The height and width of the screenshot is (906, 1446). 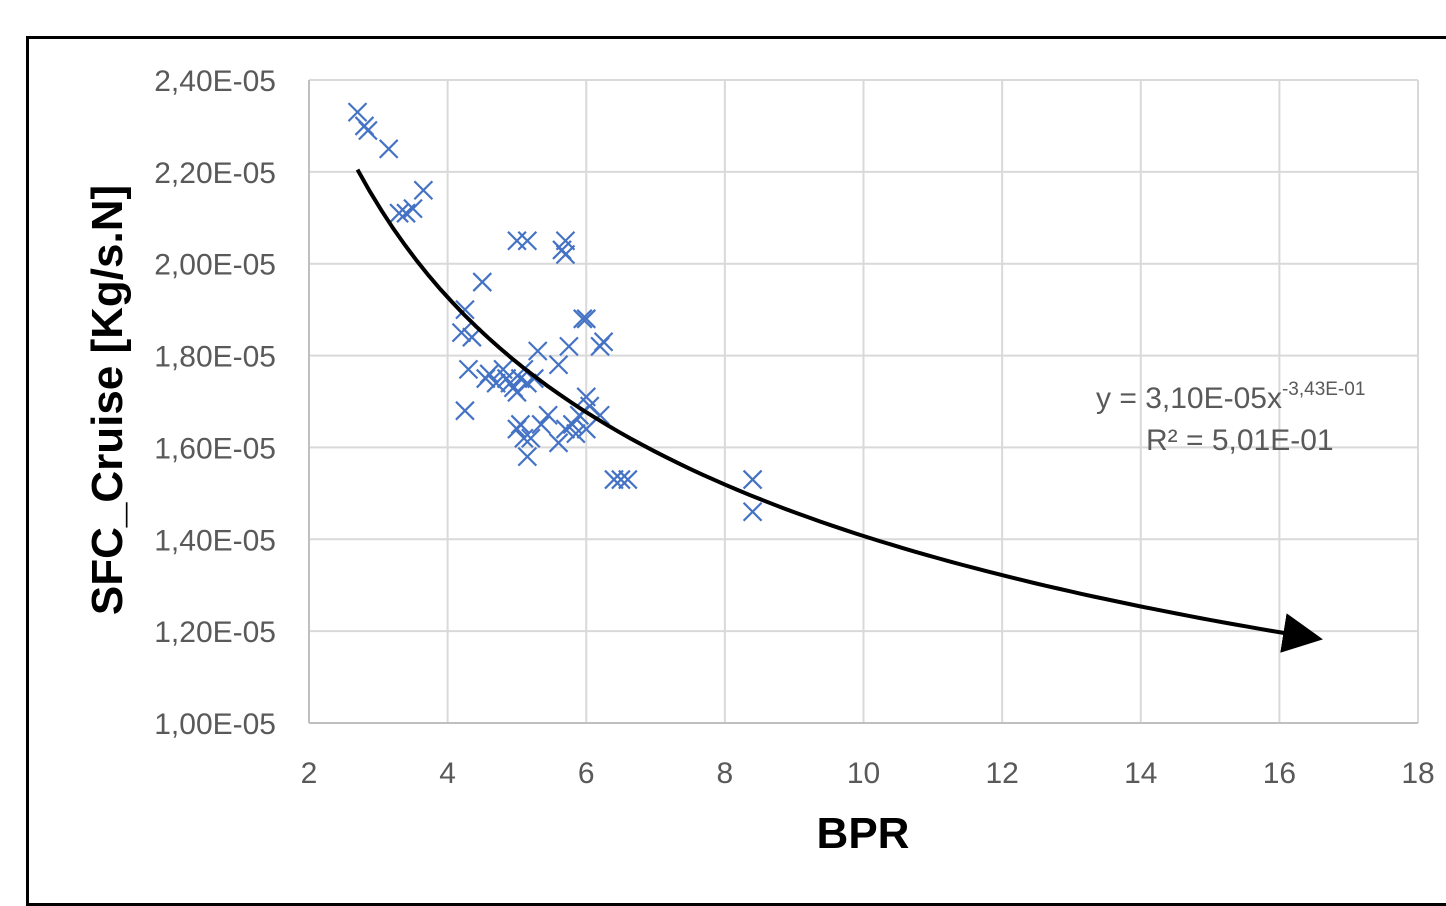 I want to click on x-tick-label: 10, so click(x=863, y=773).